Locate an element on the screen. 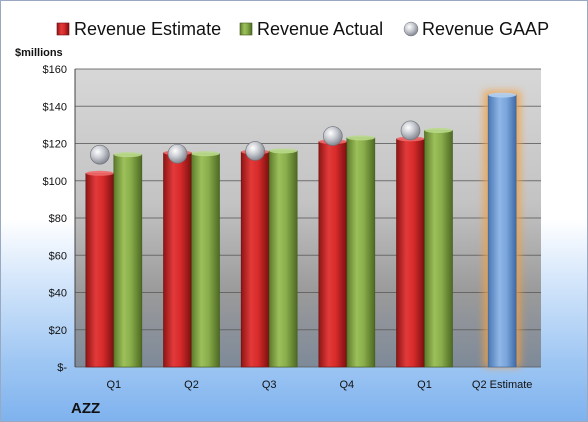 The height and width of the screenshot is (422, 588). legend-label: Revenue Actual is located at coordinates (320, 29).